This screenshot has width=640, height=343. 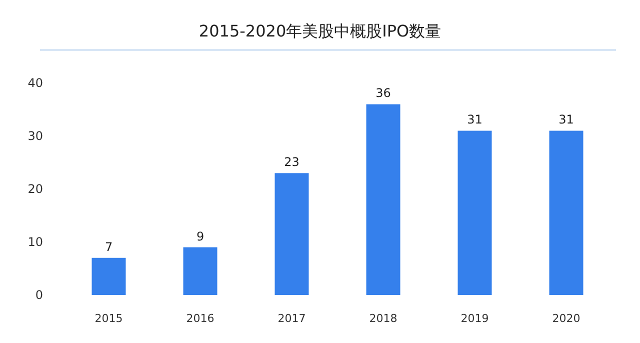 I want to click on data-label: 36, so click(x=383, y=93).